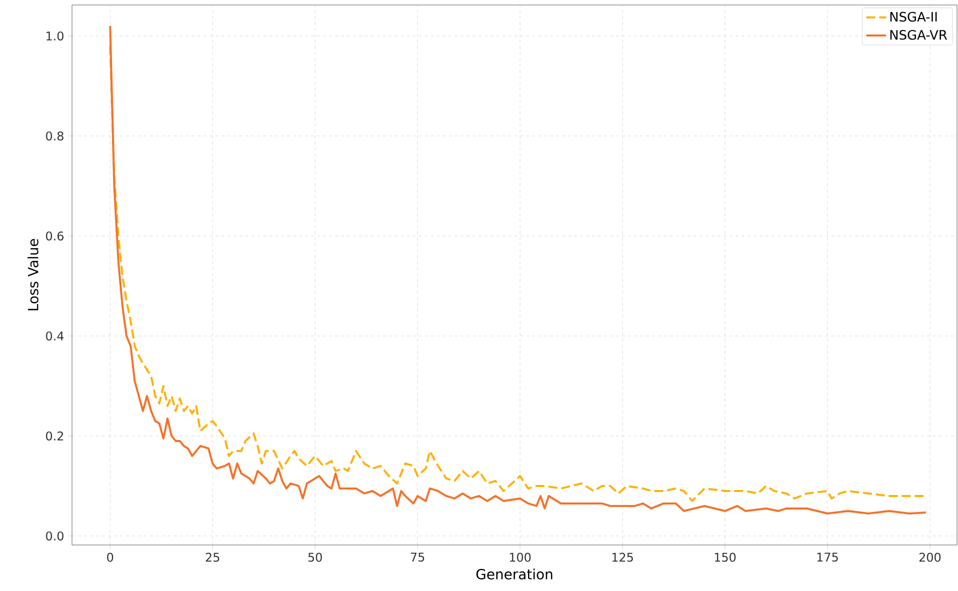 This screenshot has height=591, width=958. What do you see at coordinates (55, 536) in the screenshot?
I see `y-tick-label: 0.0` at bounding box center [55, 536].